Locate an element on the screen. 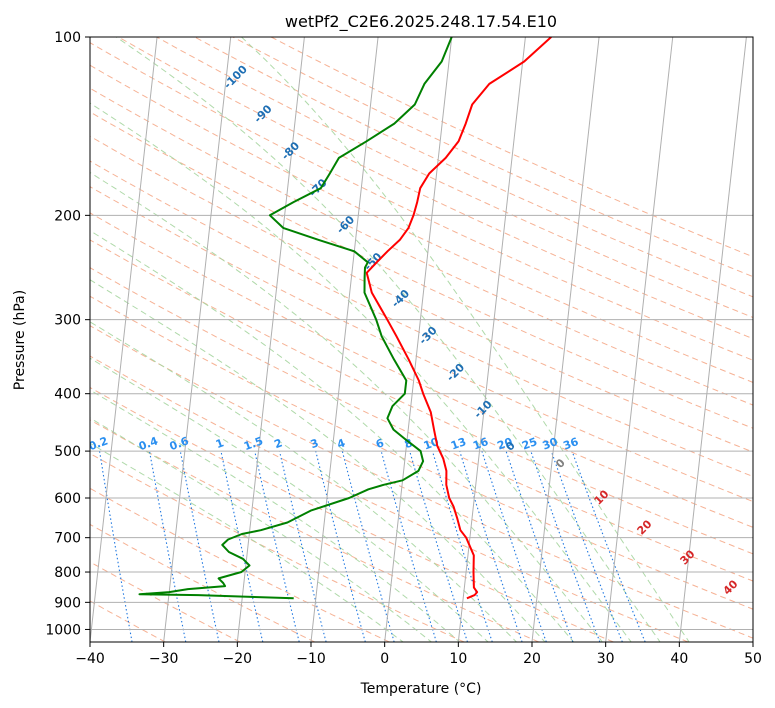  mixing-ratio-label: 4 is located at coordinates (341, 443).